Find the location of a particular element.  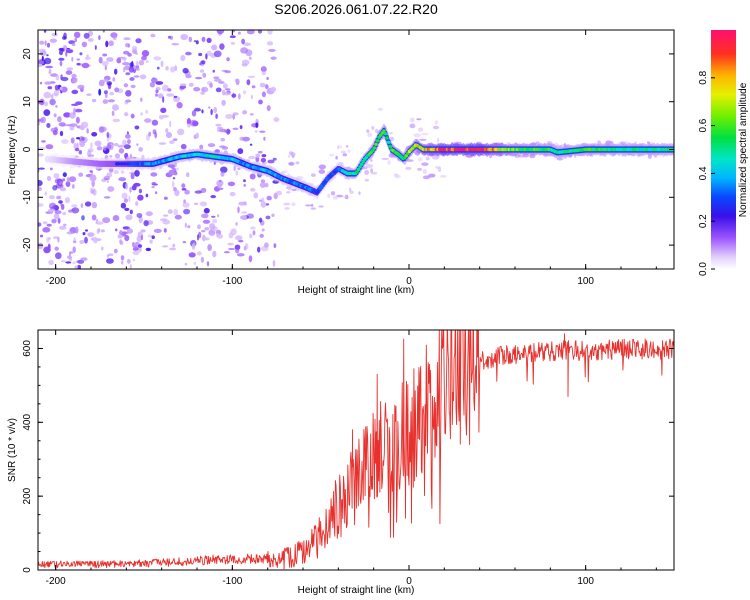

snr-y-tick-label: 600 is located at coordinates (27, 348).